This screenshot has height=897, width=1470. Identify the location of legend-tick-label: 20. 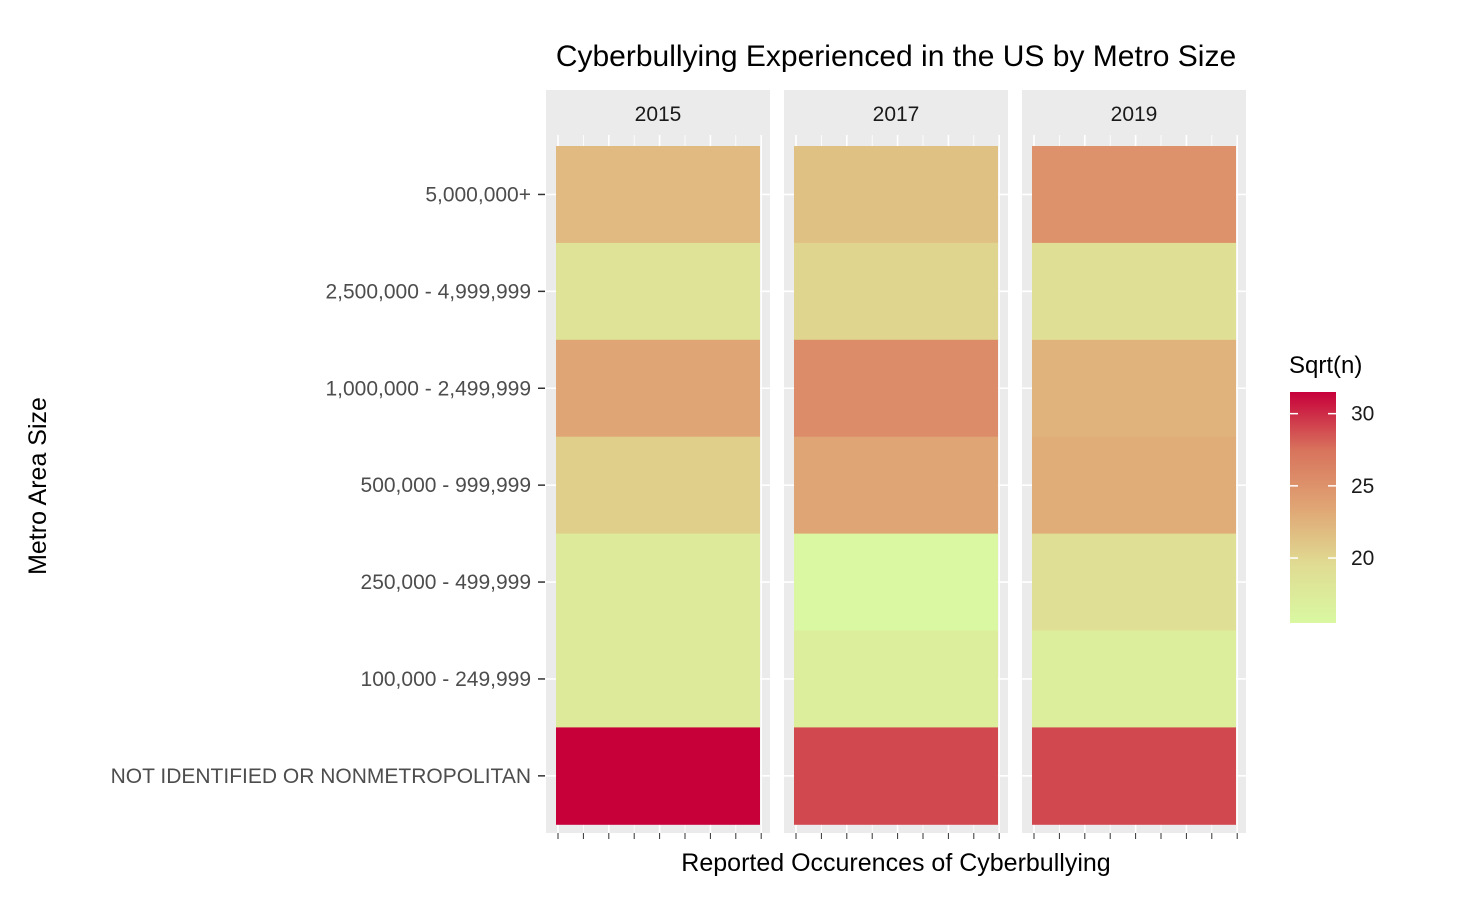
(1362, 558).